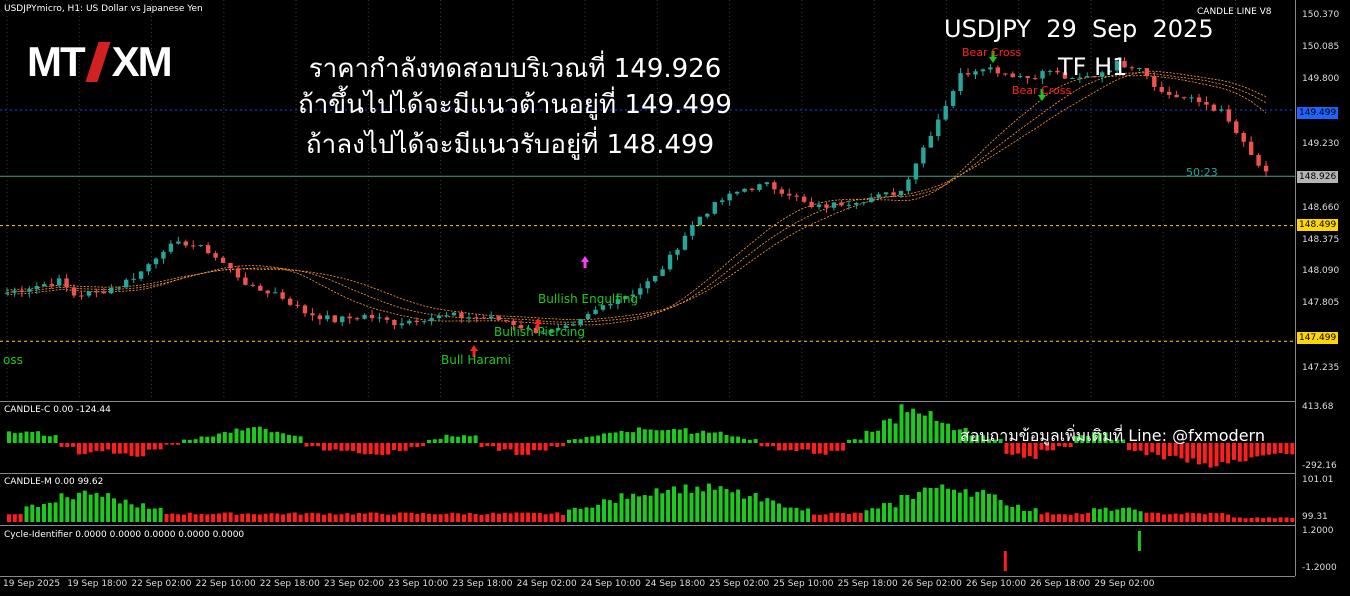 The image size is (1350, 596). Describe the element at coordinates (515, 105) in the screenshot. I see `thai-line-2: ถ้าขึ้นไปได้จะมีแนวต้านอยู่ที่ 149.499` at that location.